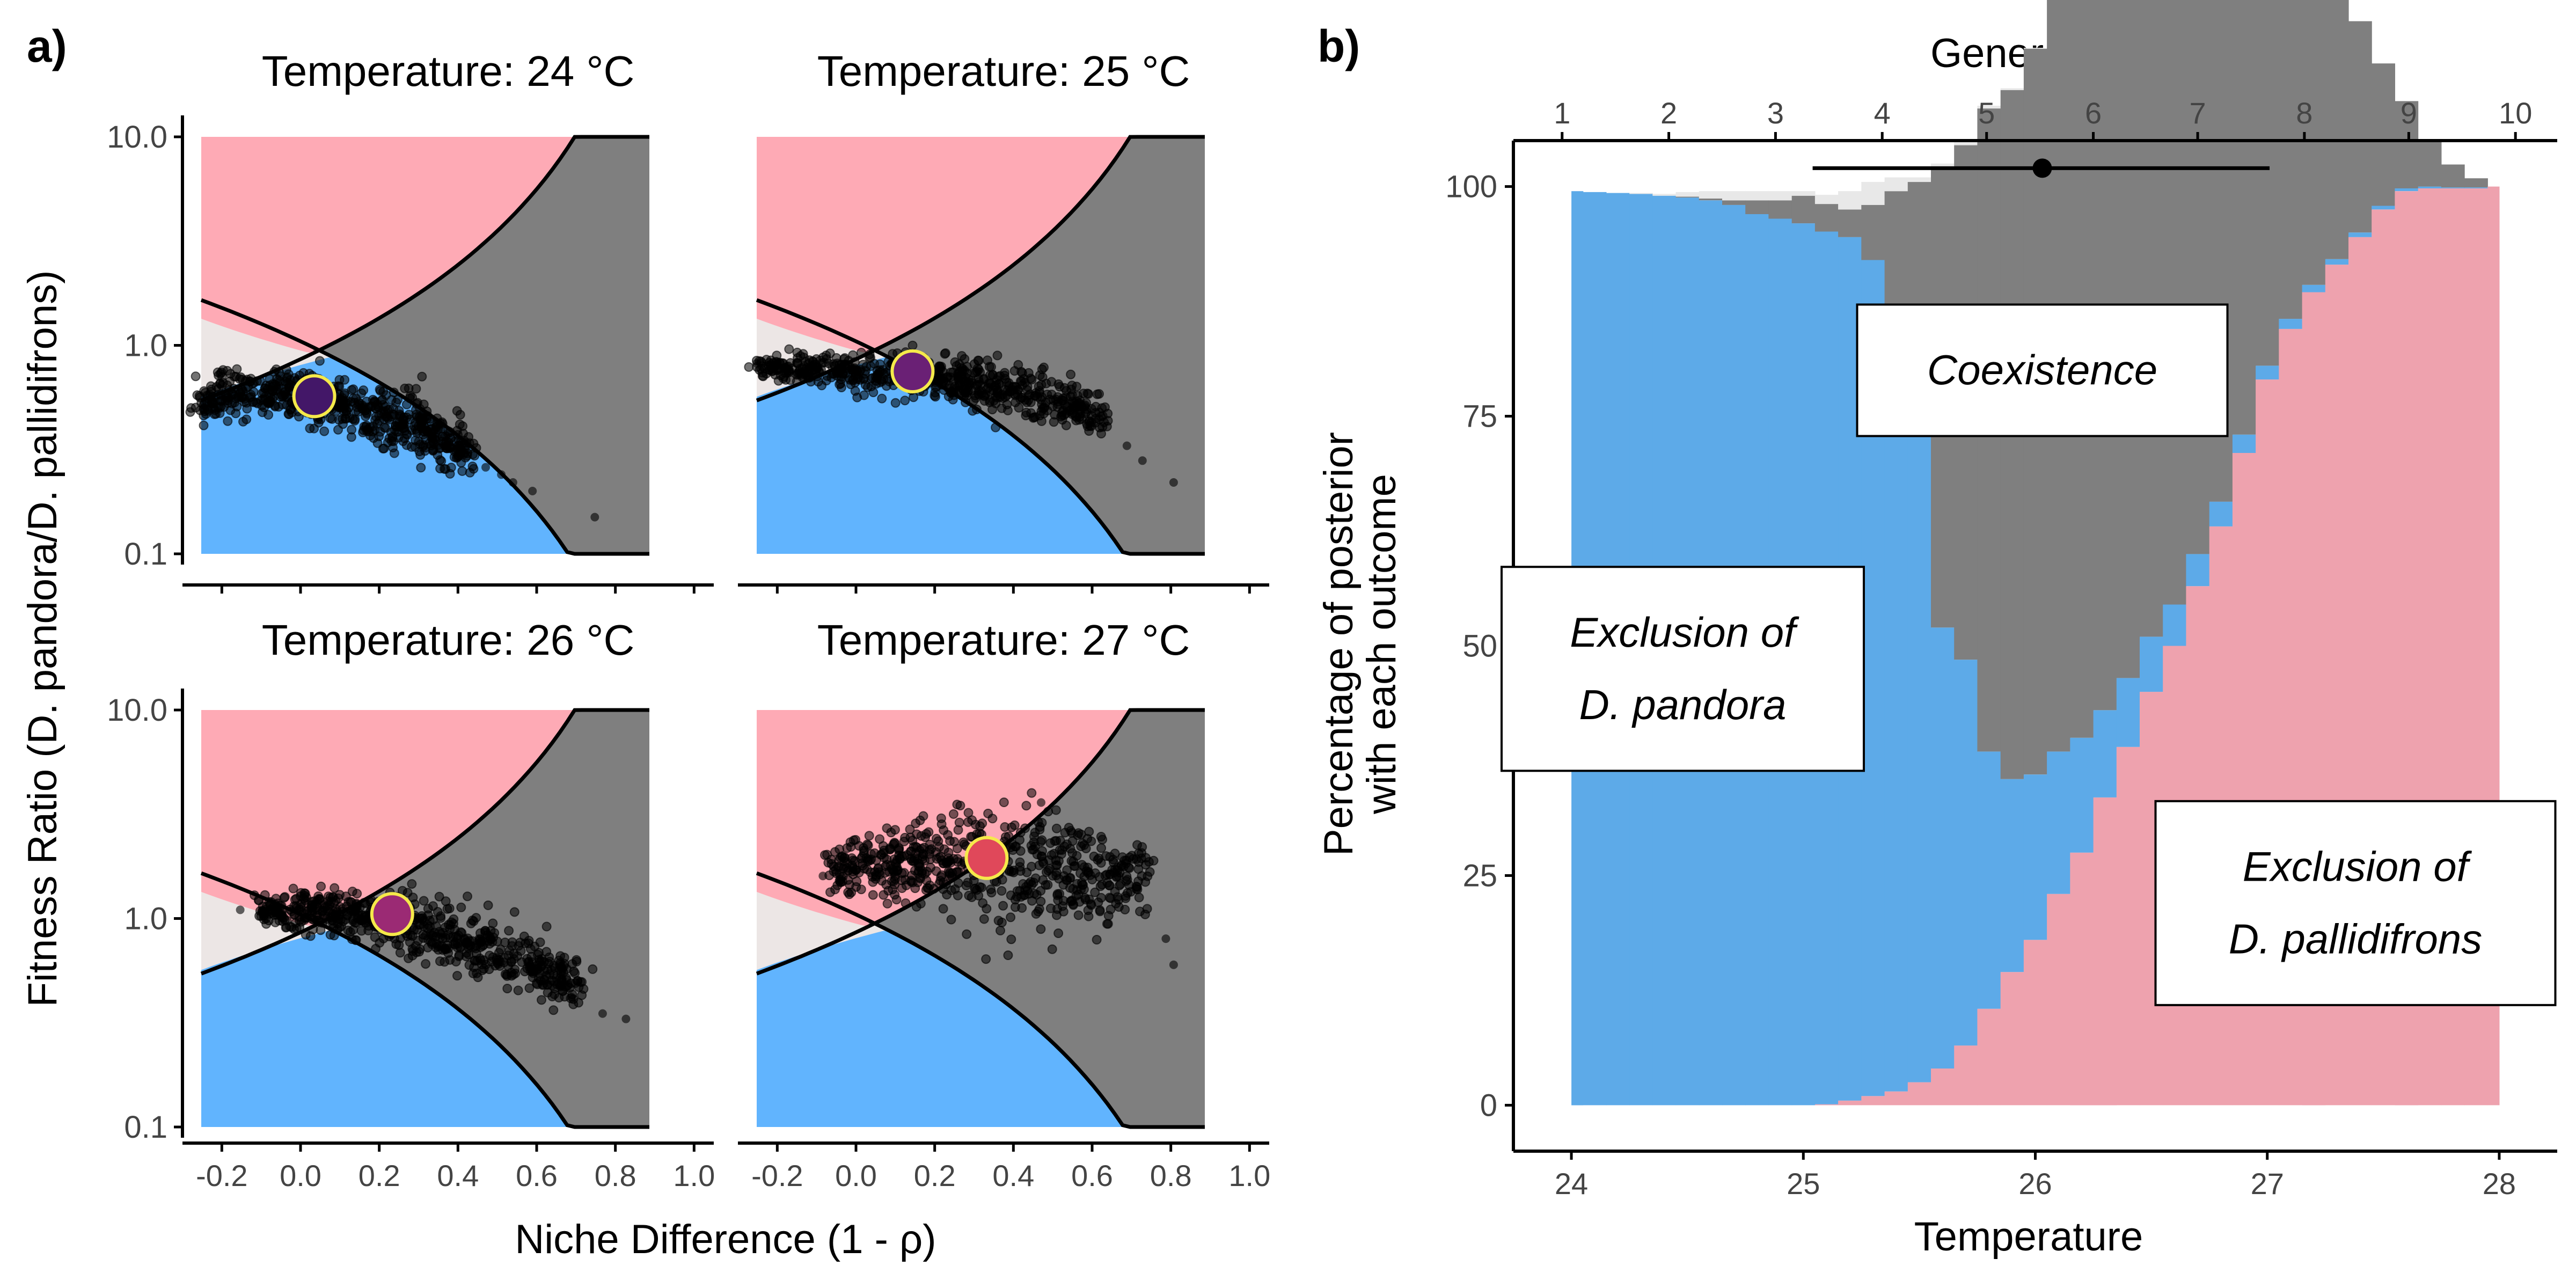  I want to click on facet-axes: 0.1 1.0 10.0, so click(410, 354).